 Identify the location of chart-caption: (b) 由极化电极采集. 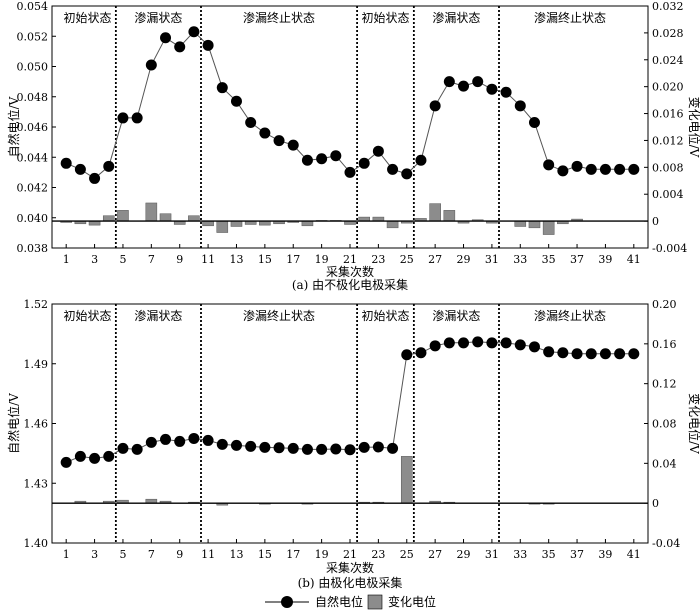
(350, 582).